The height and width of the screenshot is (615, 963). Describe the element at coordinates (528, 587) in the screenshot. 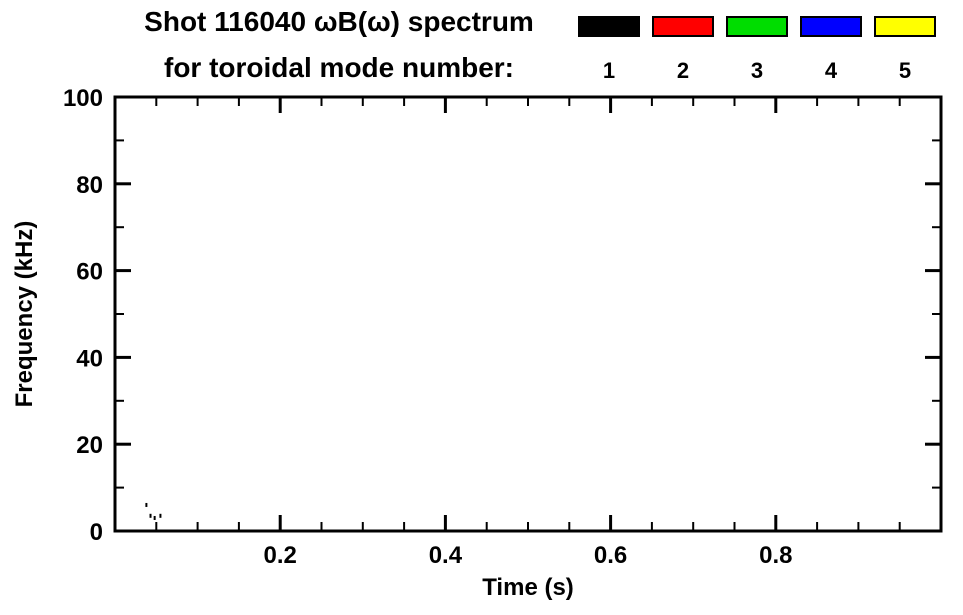

I see `x-axis-title: Time (s)` at that location.